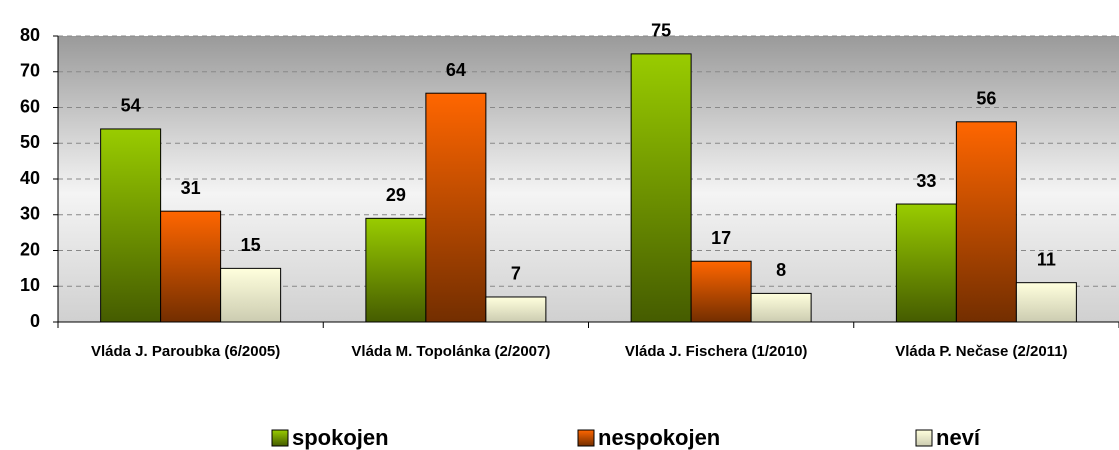 Image resolution: width=1119 pixels, height=450 pixels. Describe the element at coordinates (251, 245) in the screenshot. I see `data-label: 15` at that location.